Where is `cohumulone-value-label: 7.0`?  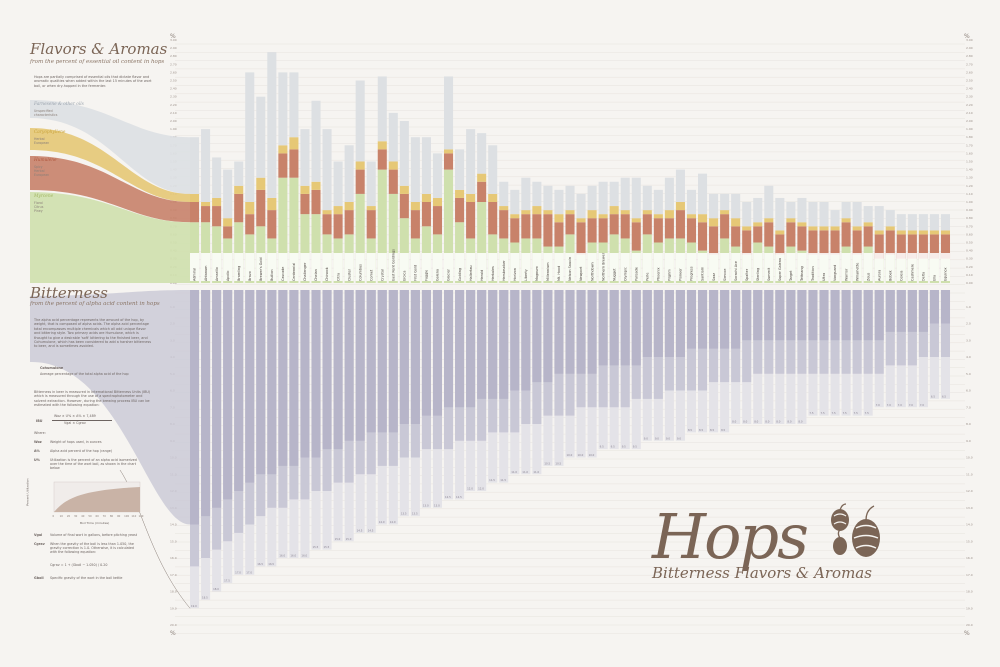
cohumulone-value-label: 7.0 is located at coordinates (911, 405).